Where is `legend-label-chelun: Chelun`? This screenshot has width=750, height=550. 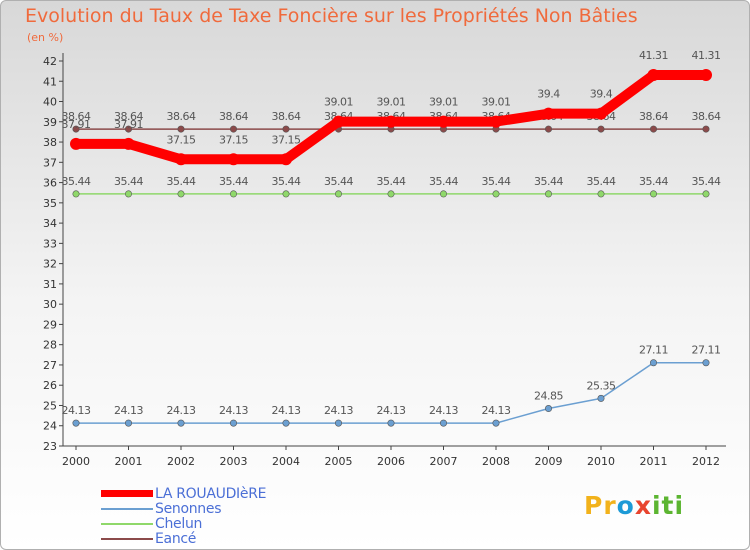 legend-label-chelun: Chelun is located at coordinates (179, 524).